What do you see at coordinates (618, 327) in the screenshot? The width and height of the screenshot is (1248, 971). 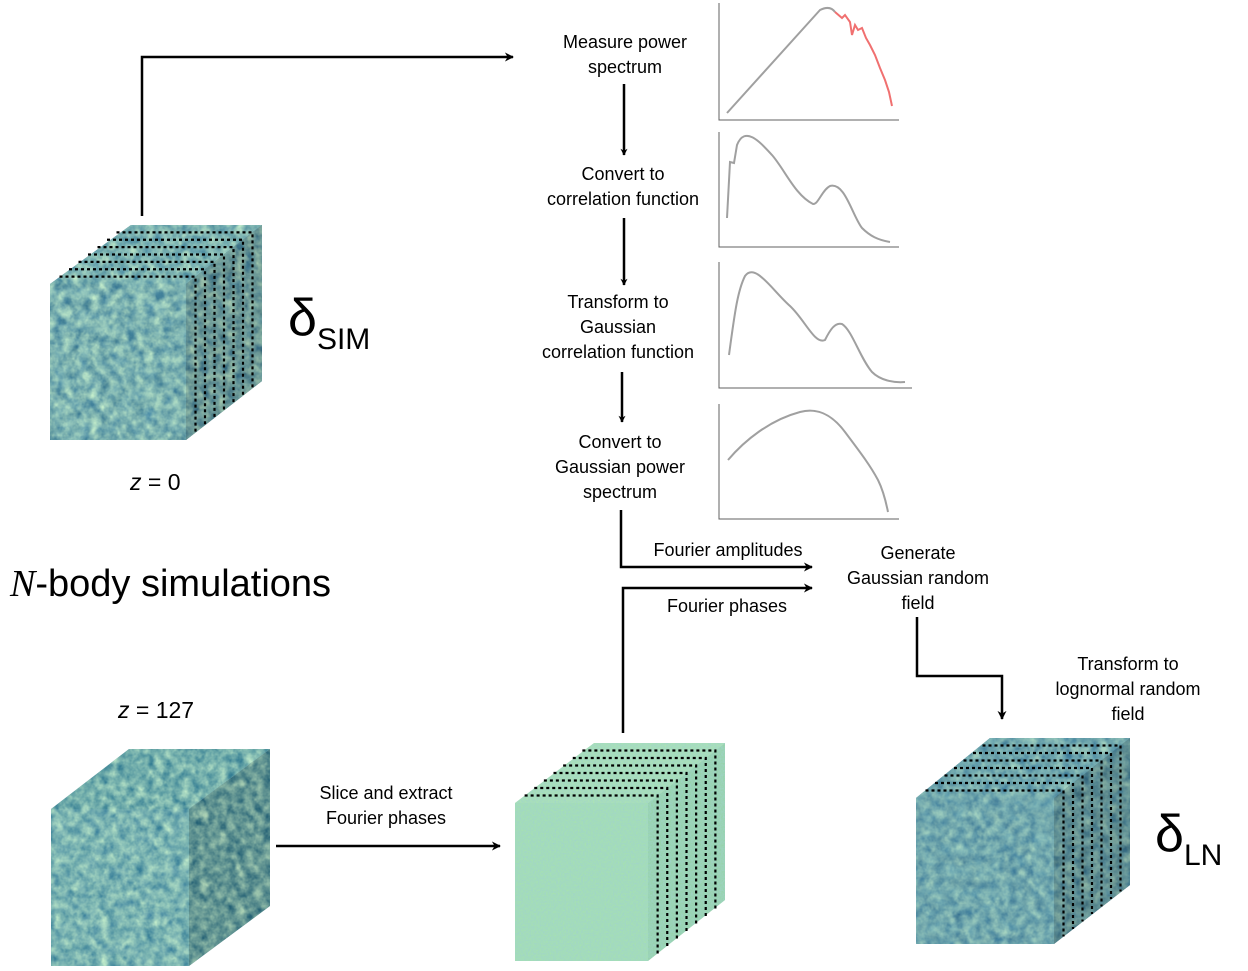 I see `step-transform-gaussian-correlation: Transform to Gaussian correlation function` at bounding box center [618, 327].